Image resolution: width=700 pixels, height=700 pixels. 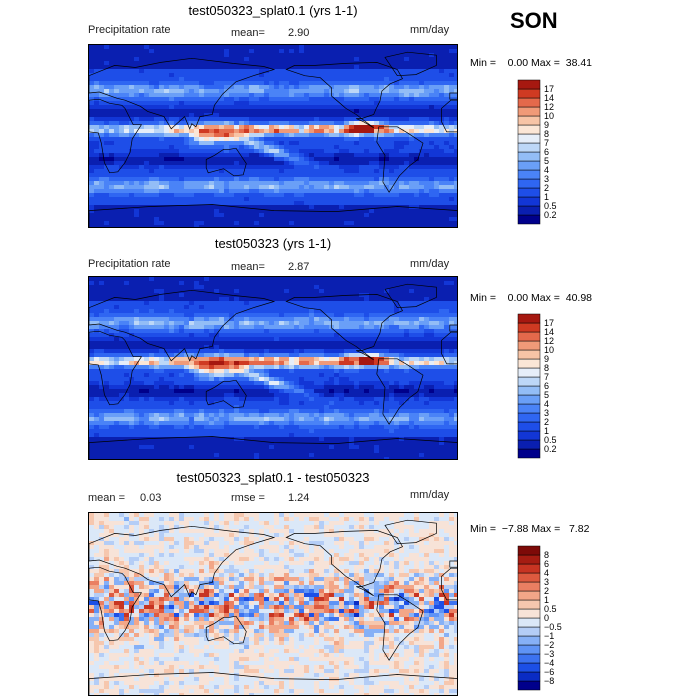 I want to click on panel-title: test050323 (yrs 1-1), so click(x=273, y=243).